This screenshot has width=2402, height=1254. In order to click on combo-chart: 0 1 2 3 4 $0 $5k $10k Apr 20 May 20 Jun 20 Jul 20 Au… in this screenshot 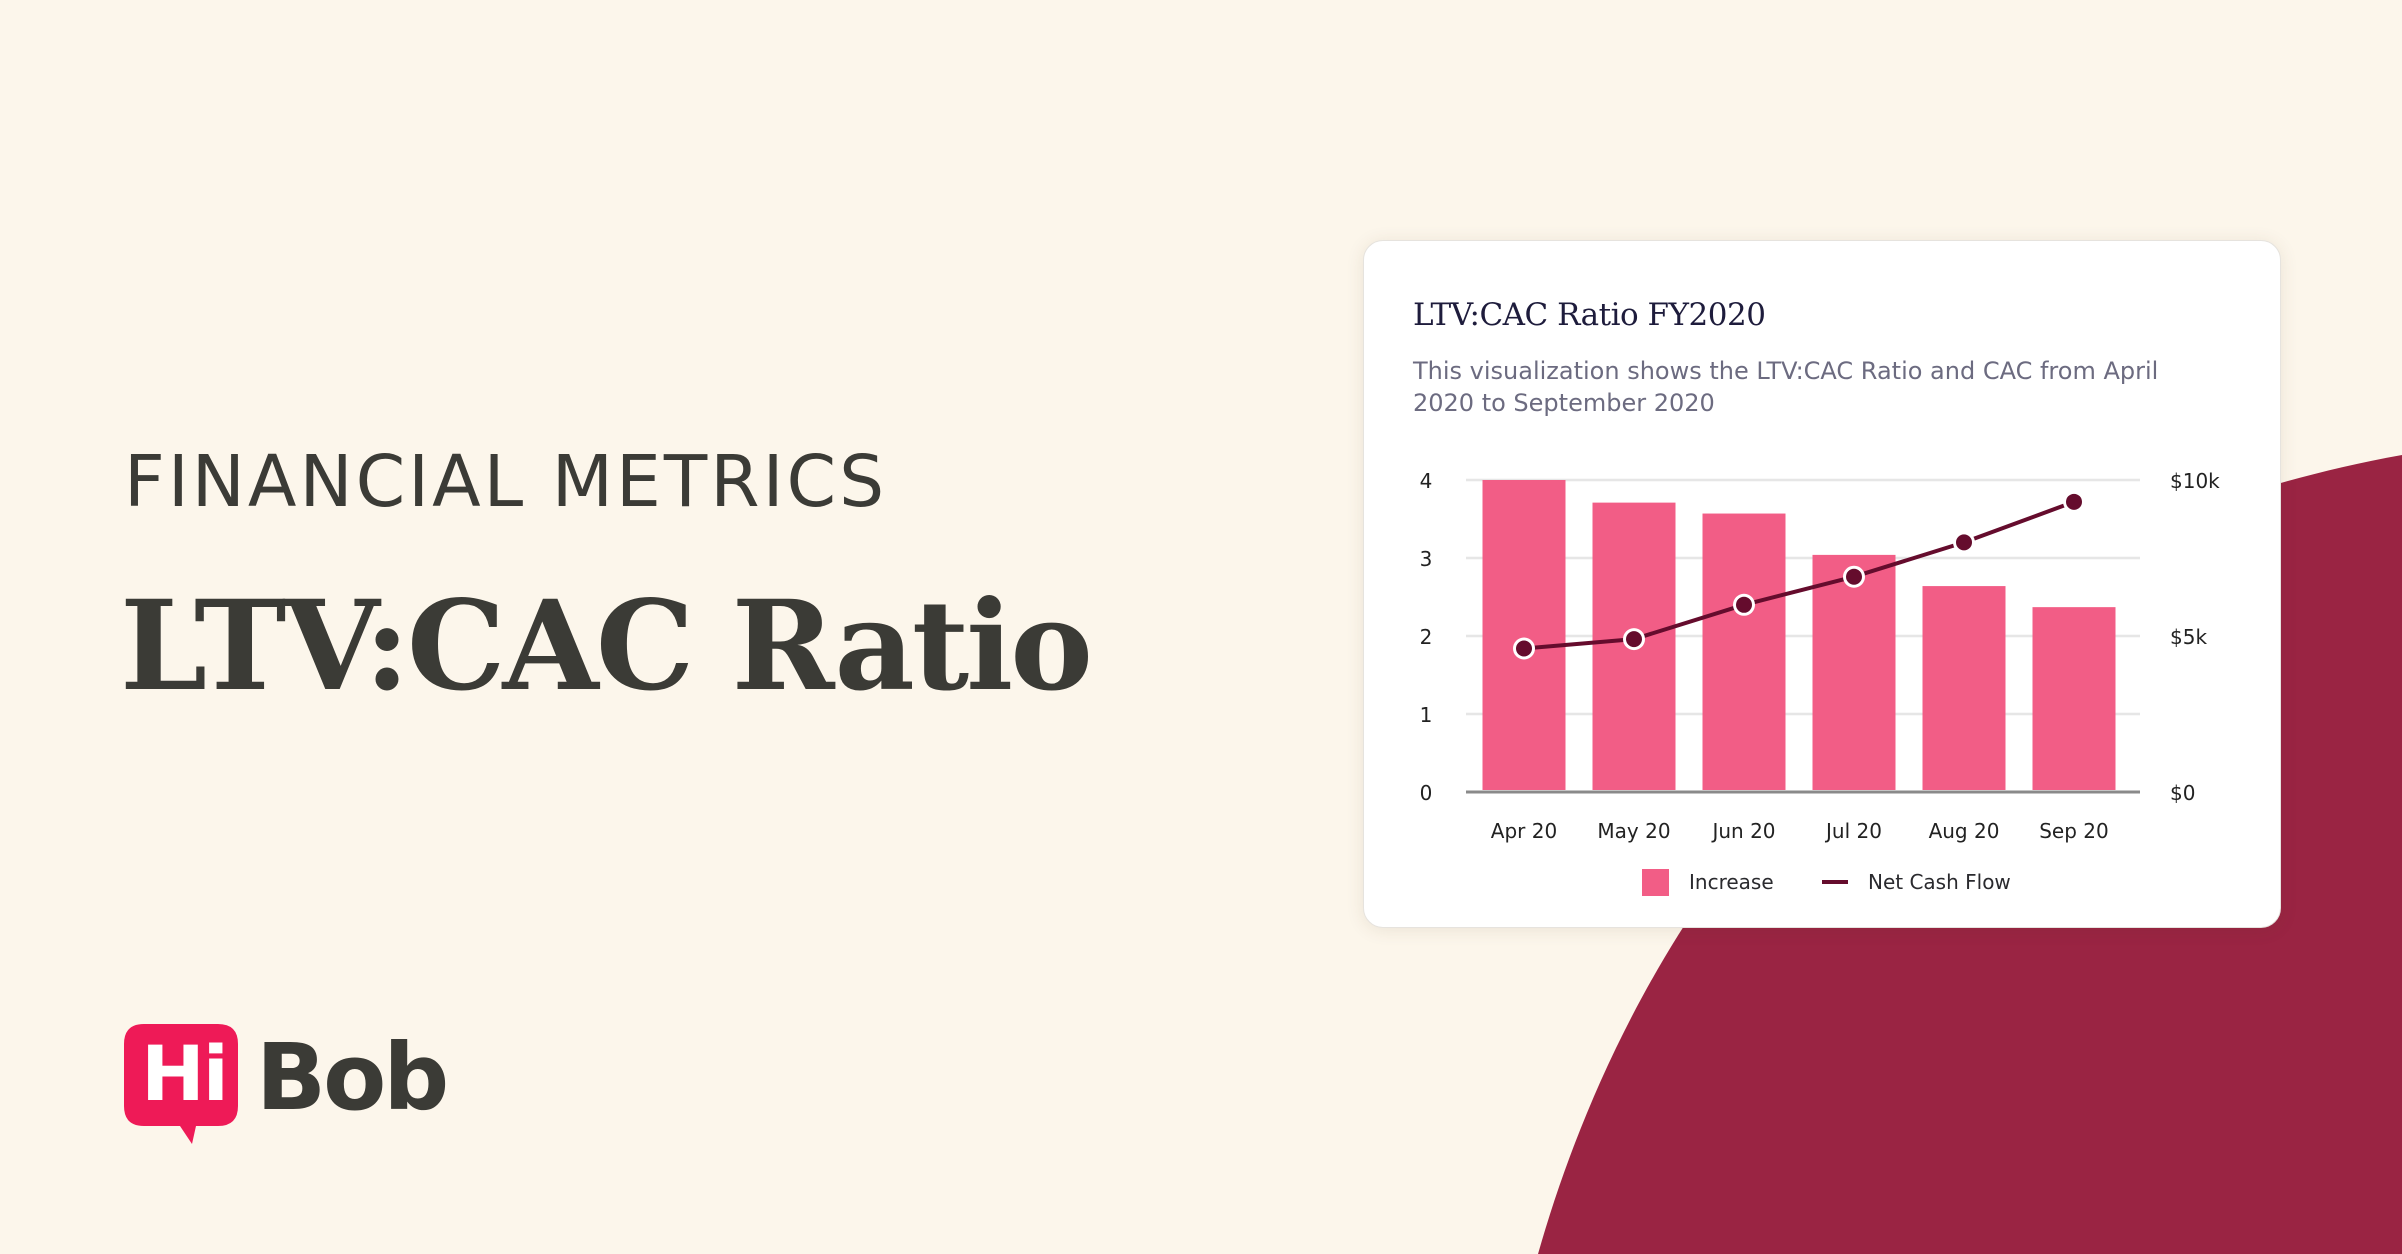, I will do `click(1820, 656)`.